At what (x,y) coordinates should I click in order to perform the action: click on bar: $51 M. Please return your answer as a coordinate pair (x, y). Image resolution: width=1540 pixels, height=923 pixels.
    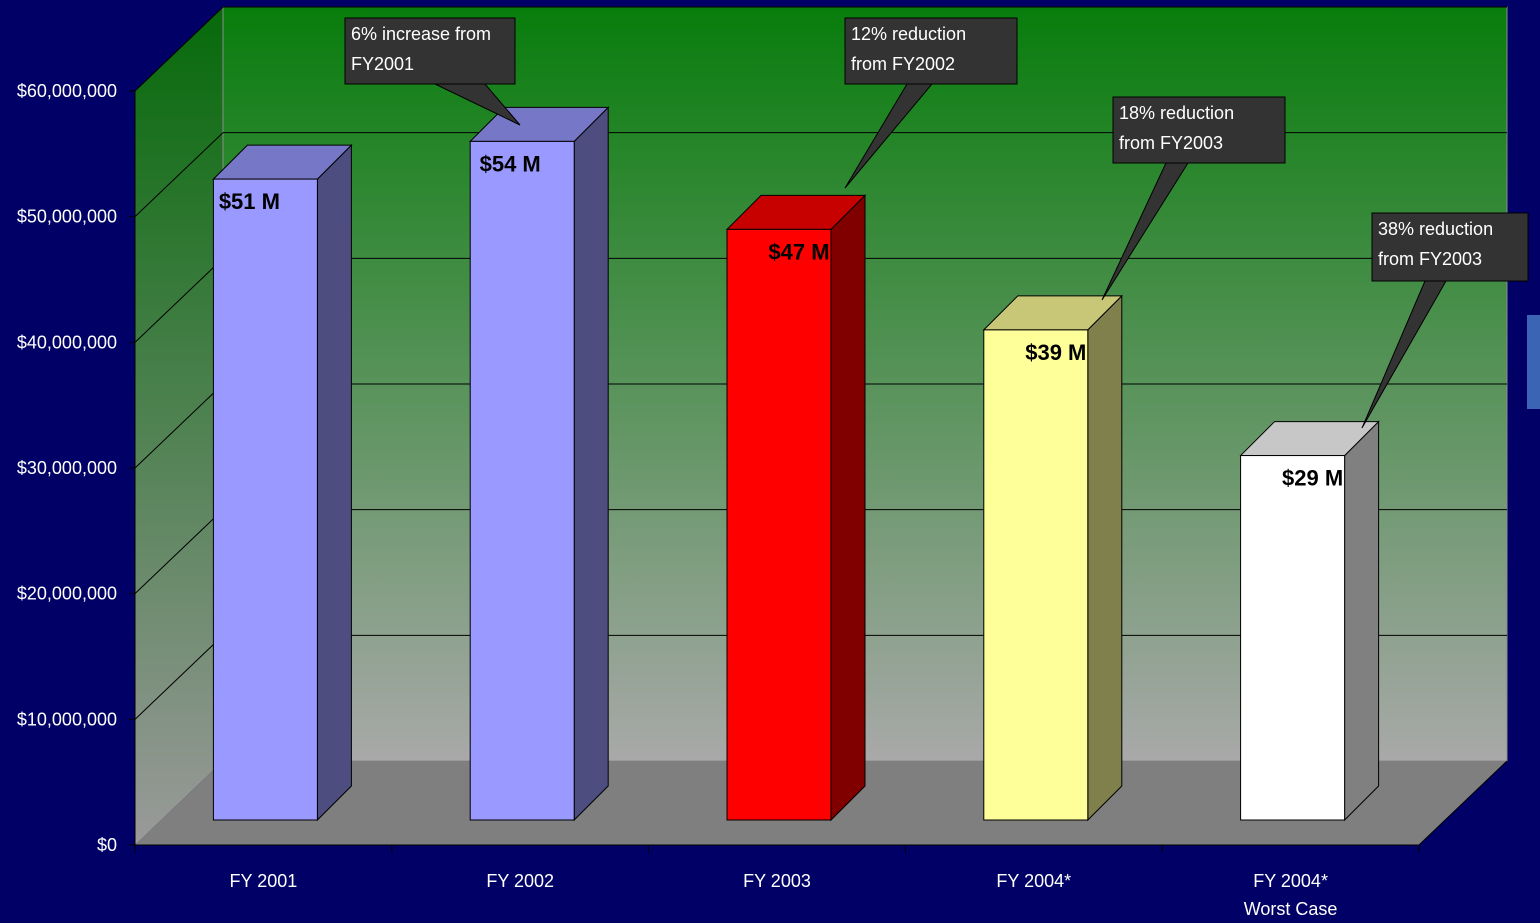
    Looking at the image, I should click on (282, 482).